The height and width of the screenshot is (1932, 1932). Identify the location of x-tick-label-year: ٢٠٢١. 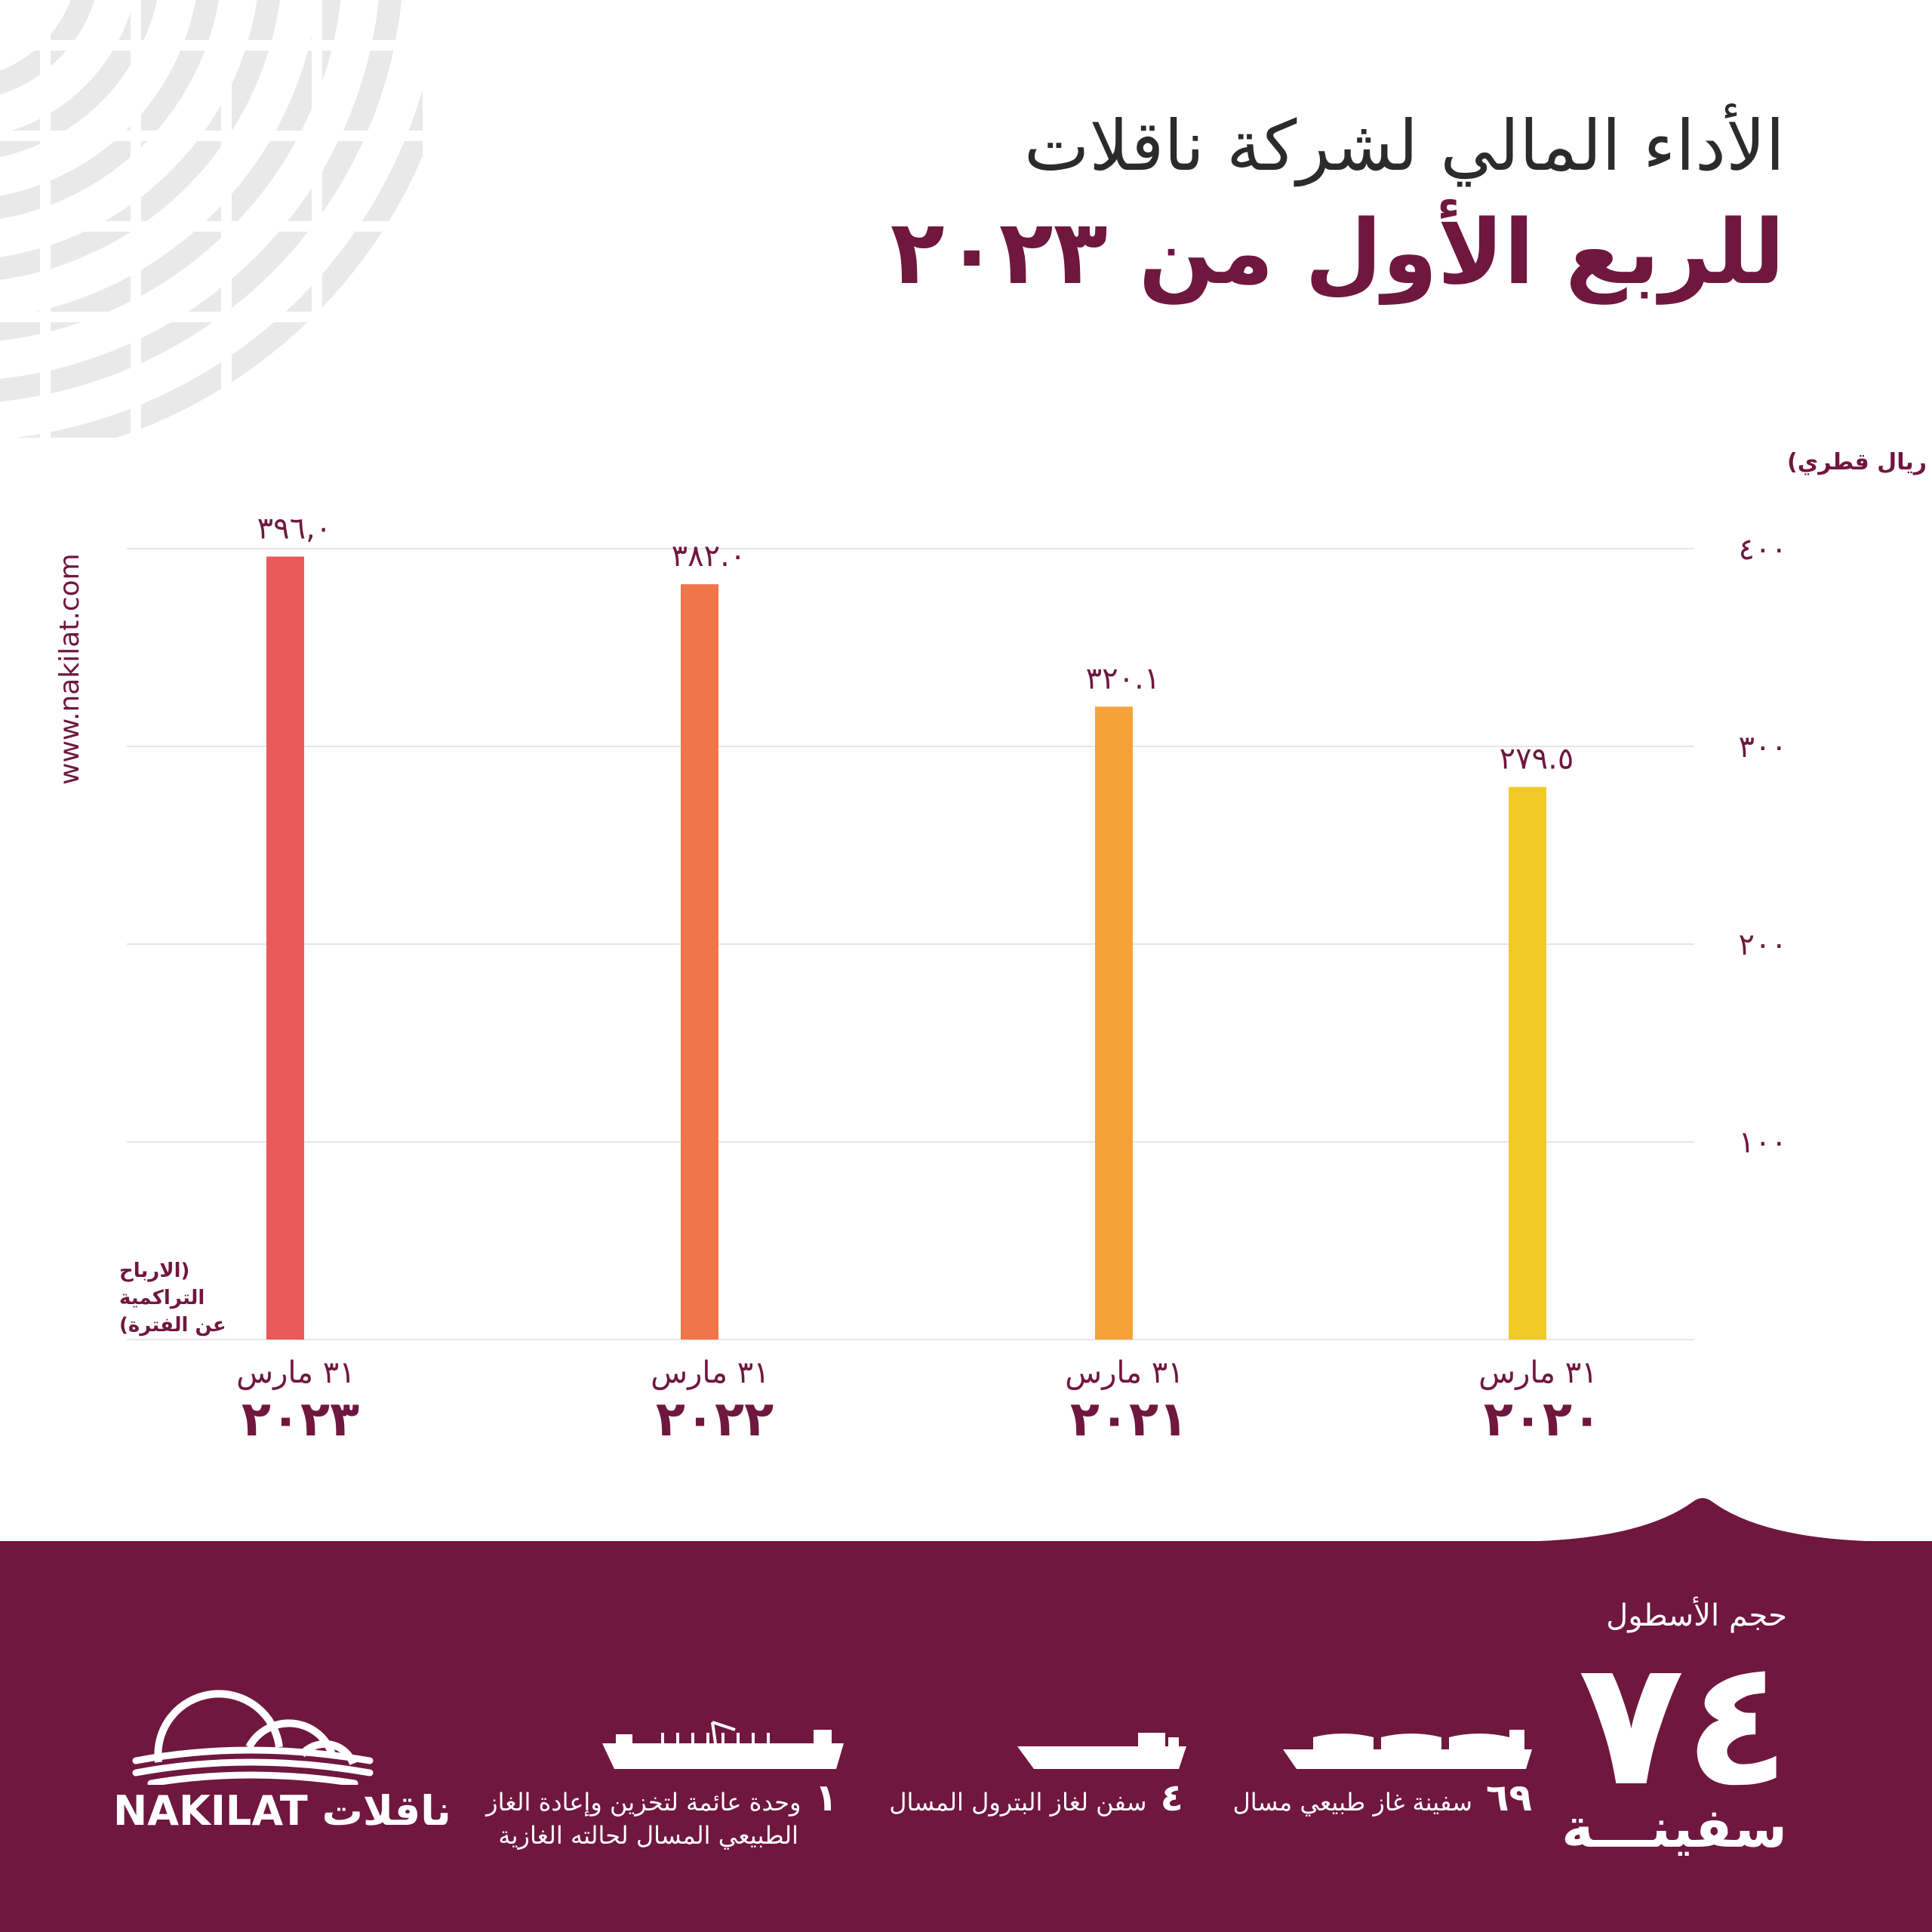
(1129, 1419).